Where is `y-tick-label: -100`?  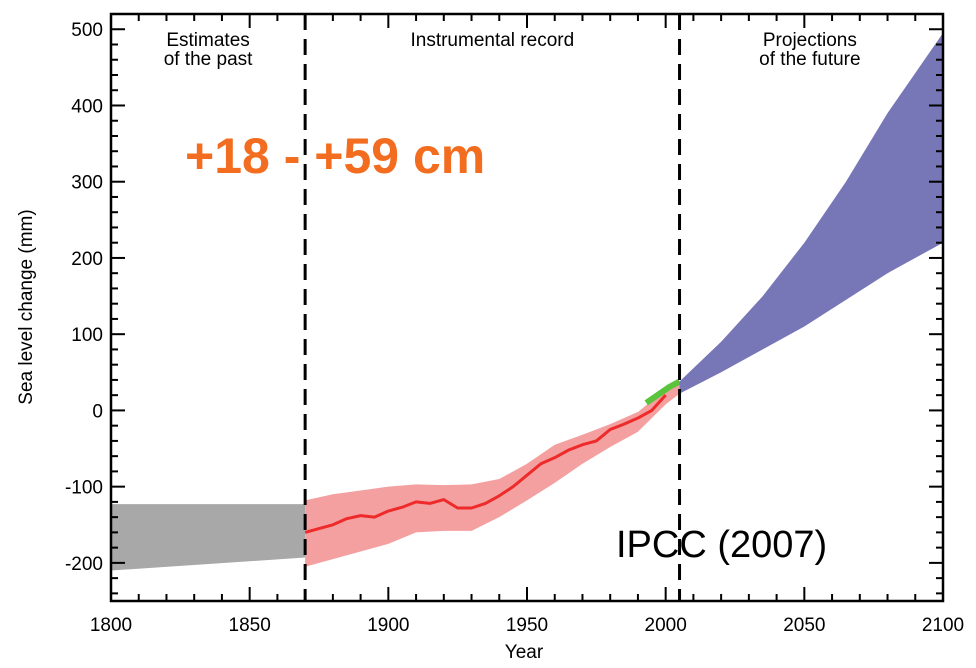 y-tick-label: -100 is located at coordinates (84, 488).